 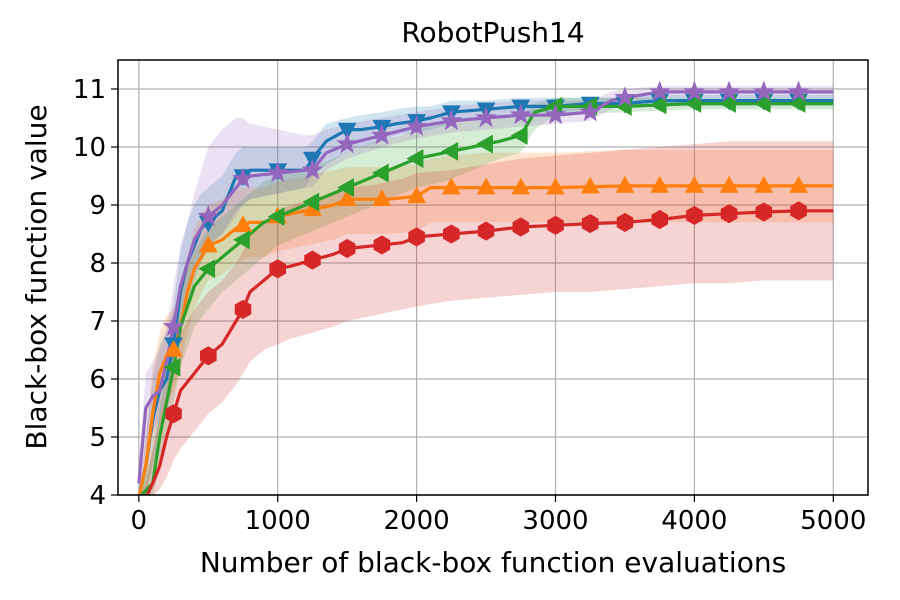 What do you see at coordinates (89, 90) in the screenshot?
I see `y-tick-label: 11` at bounding box center [89, 90].